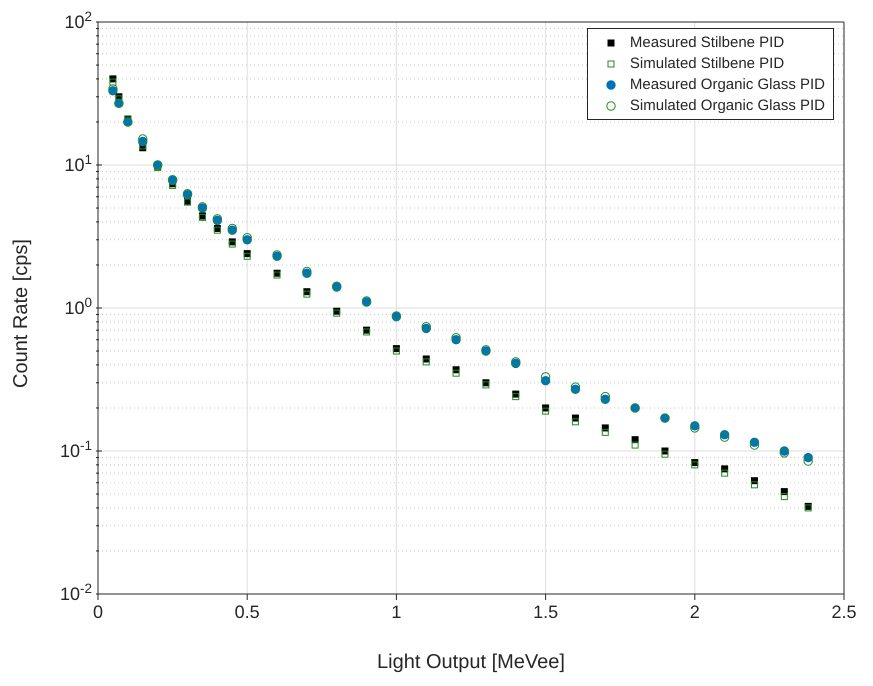  What do you see at coordinates (78, 20) in the screenshot?
I see `y-tick-label: 10$^{2}$` at bounding box center [78, 20].